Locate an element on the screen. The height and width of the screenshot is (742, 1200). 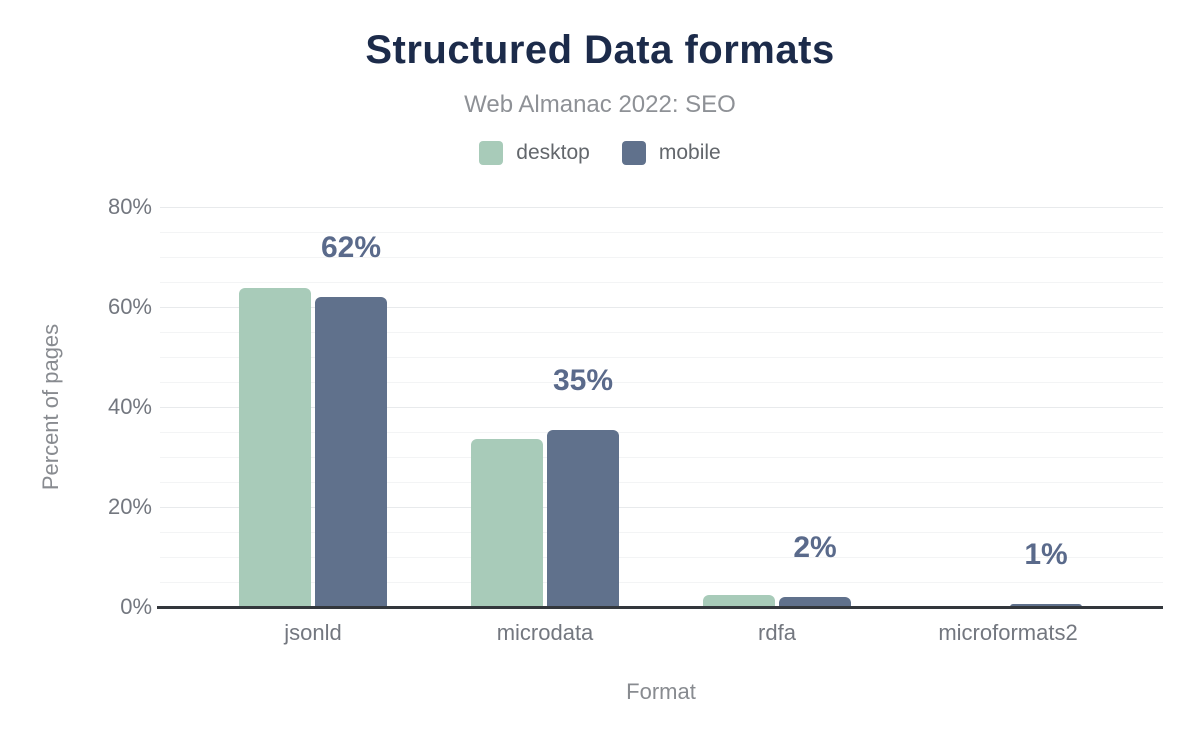
bar-desktop-microdata is located at coordinates (507, 523).